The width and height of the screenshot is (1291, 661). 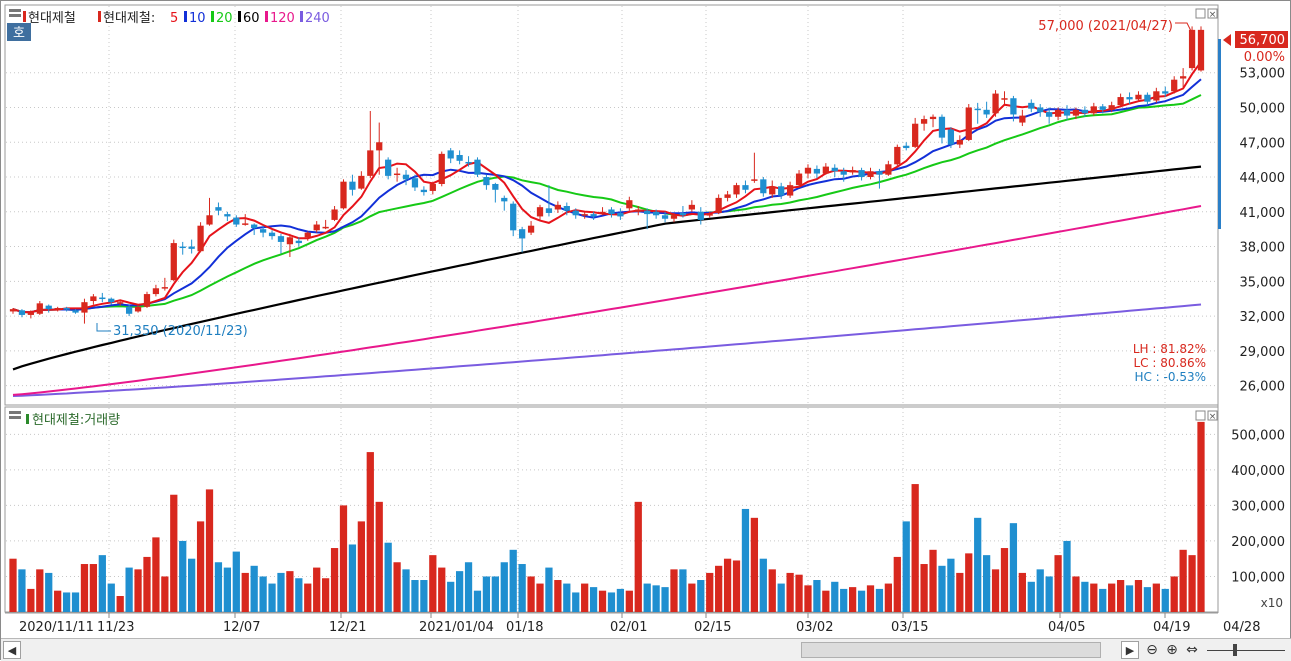 What do you see at coordinates (1192, 650) in the screenshot?
I see `expand-icon: ⇔` at bounding box center [1192, 650].